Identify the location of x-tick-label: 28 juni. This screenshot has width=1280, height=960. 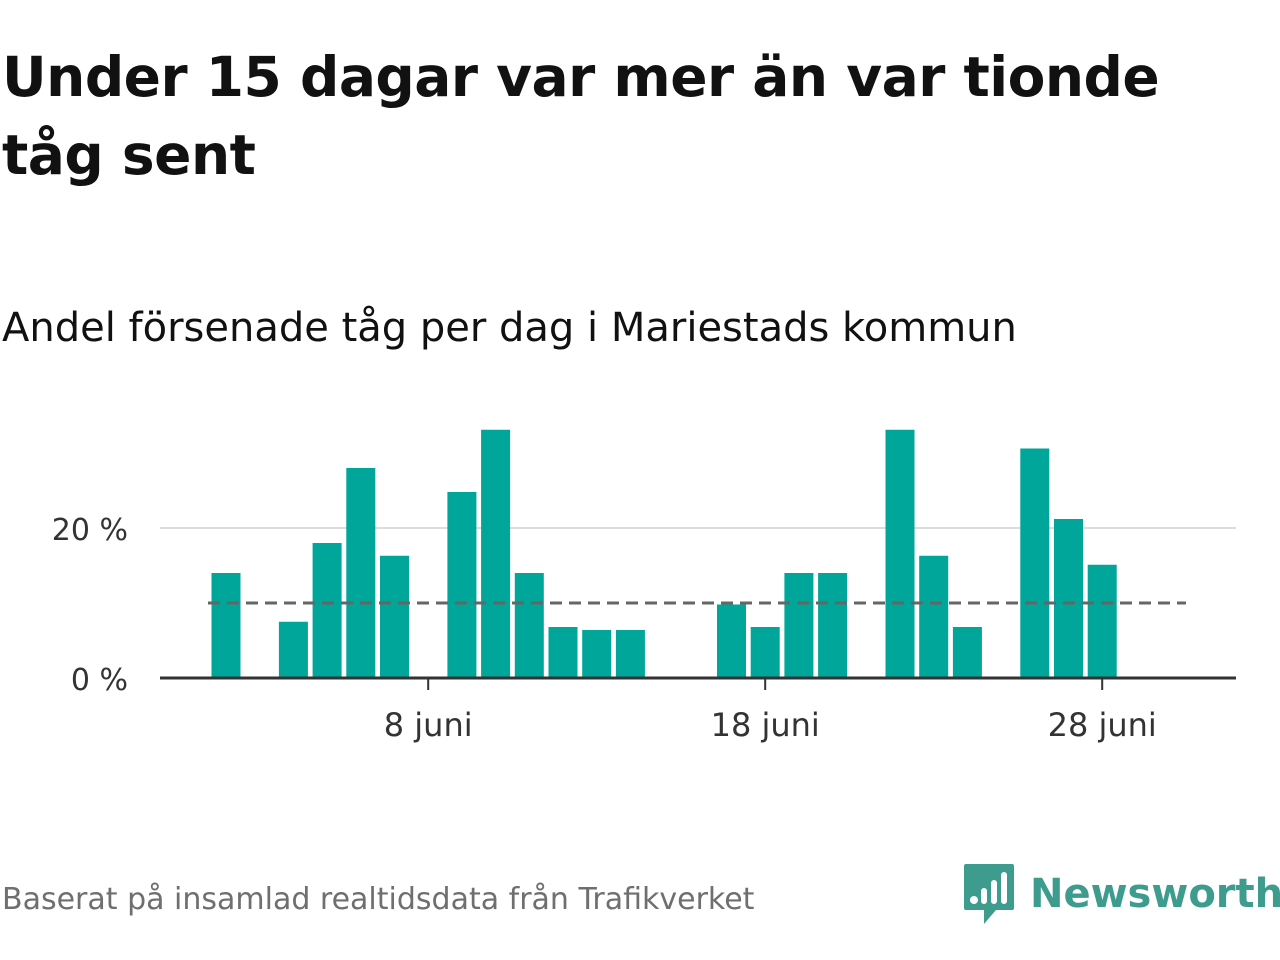
(1102, 725).